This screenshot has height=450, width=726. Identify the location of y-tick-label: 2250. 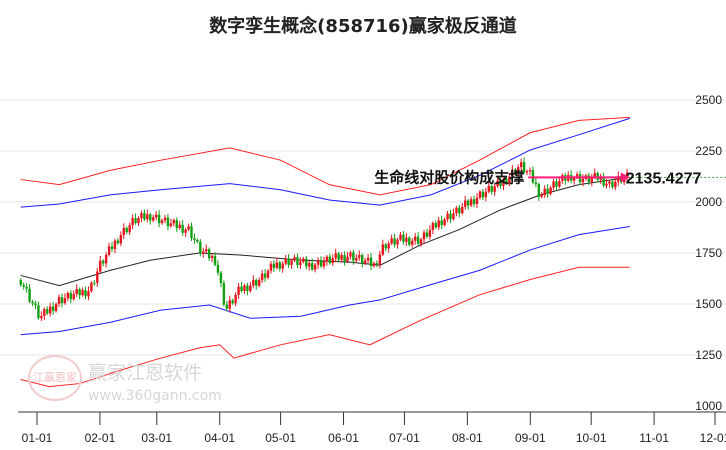
(708, 151).